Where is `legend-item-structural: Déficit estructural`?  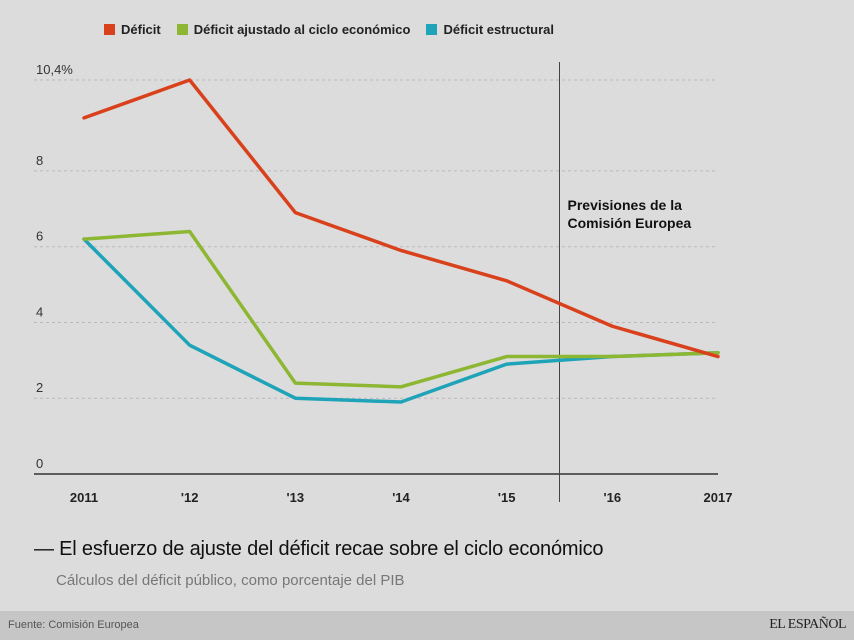 legend-item-structural: Déficit estructural is located at coordinates (490, 29).